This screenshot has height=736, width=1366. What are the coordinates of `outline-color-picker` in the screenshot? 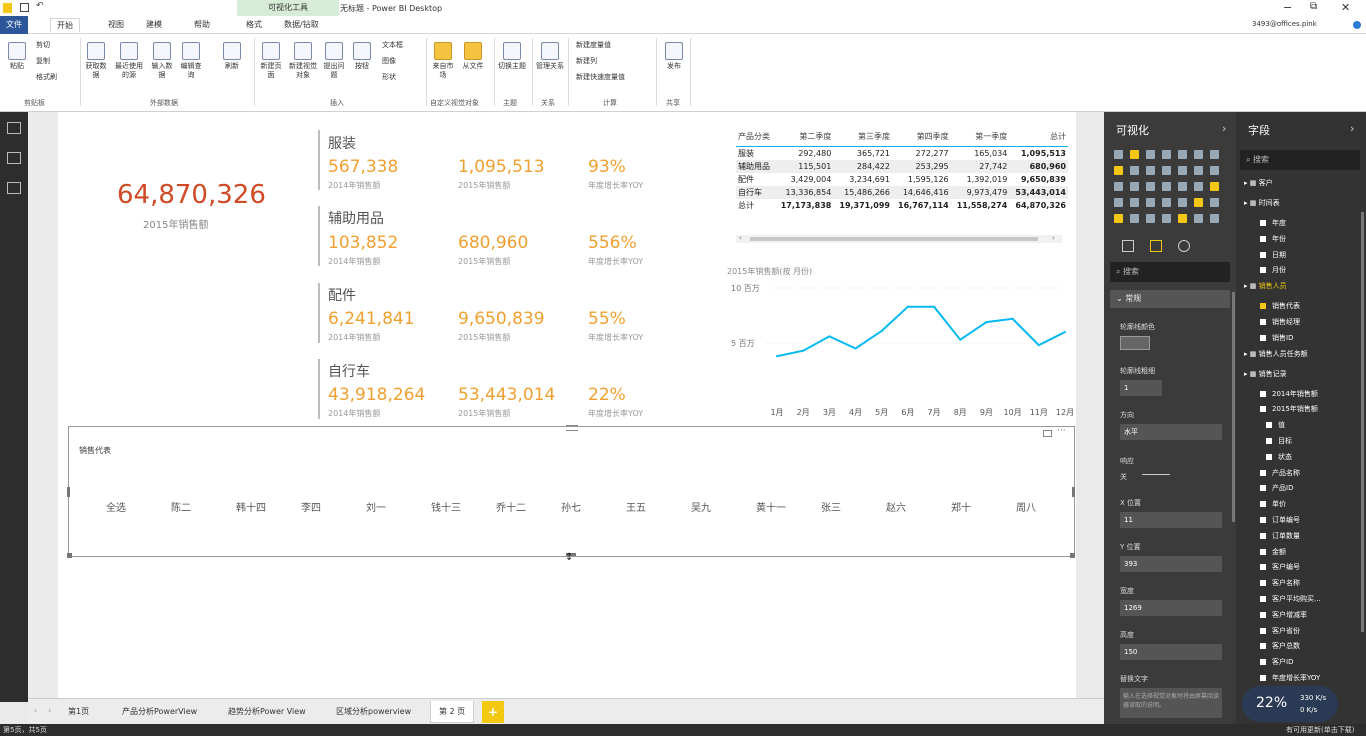 It's located at (1135, 343).